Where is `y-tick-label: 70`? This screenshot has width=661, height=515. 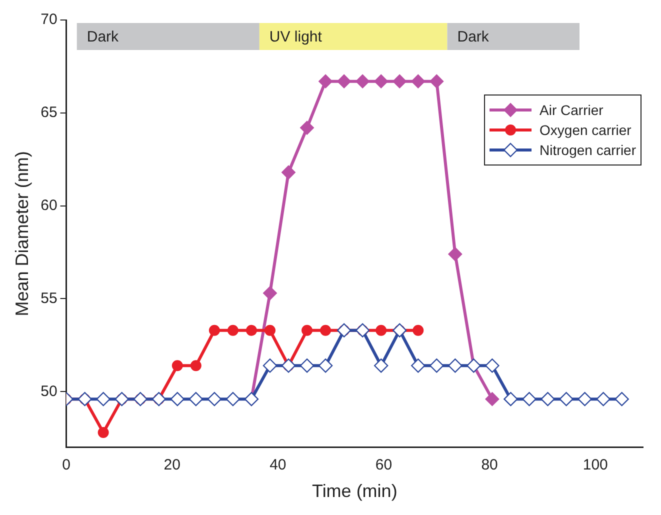
y-tick-label: 70 is located at coordinates (49, 19).